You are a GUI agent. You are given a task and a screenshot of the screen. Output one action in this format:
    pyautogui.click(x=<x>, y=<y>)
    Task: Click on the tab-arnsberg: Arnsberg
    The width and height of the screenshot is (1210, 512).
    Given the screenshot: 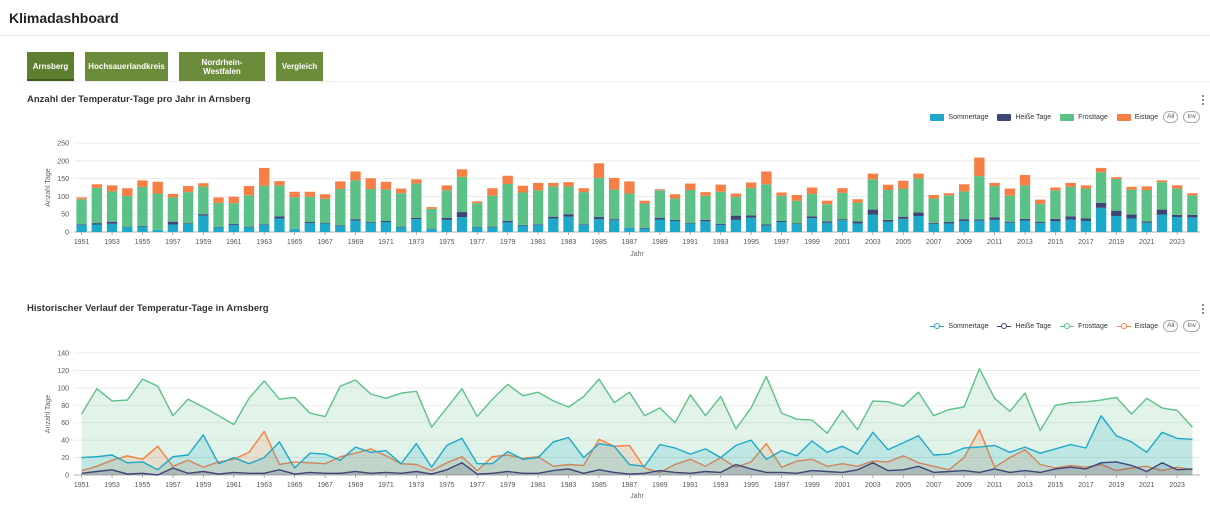 What is the action you would take?
    pyautogui.click(x=50, y=66)
    